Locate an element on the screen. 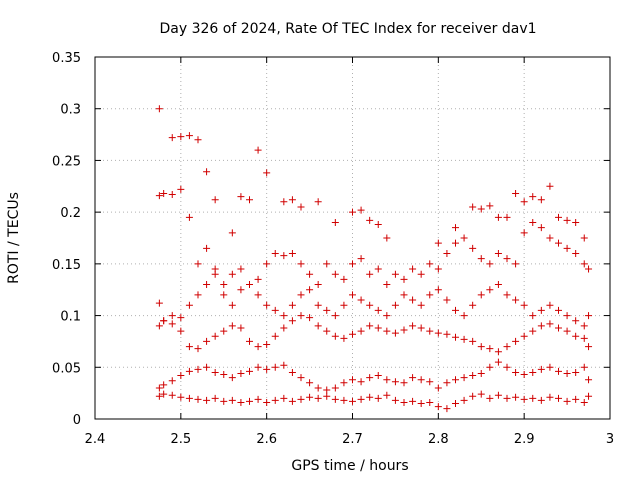 The height and width of the screenshot is (480, 640). y-tick-label: 0.25 is located at coordinates (66, 161).